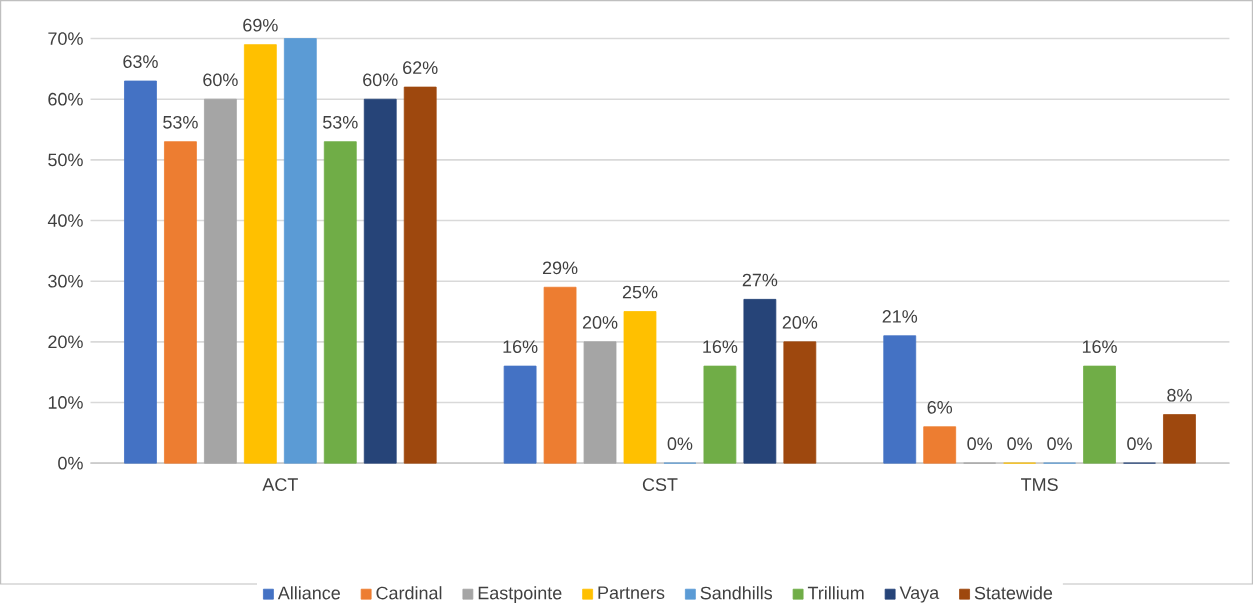 Image resolution: width=1253 pixels, height=610 pixels. What do you see at coordinates (65, 220) in the screenshot?
I see `y-tick-label: 40%` at bounding box center [65, 220].